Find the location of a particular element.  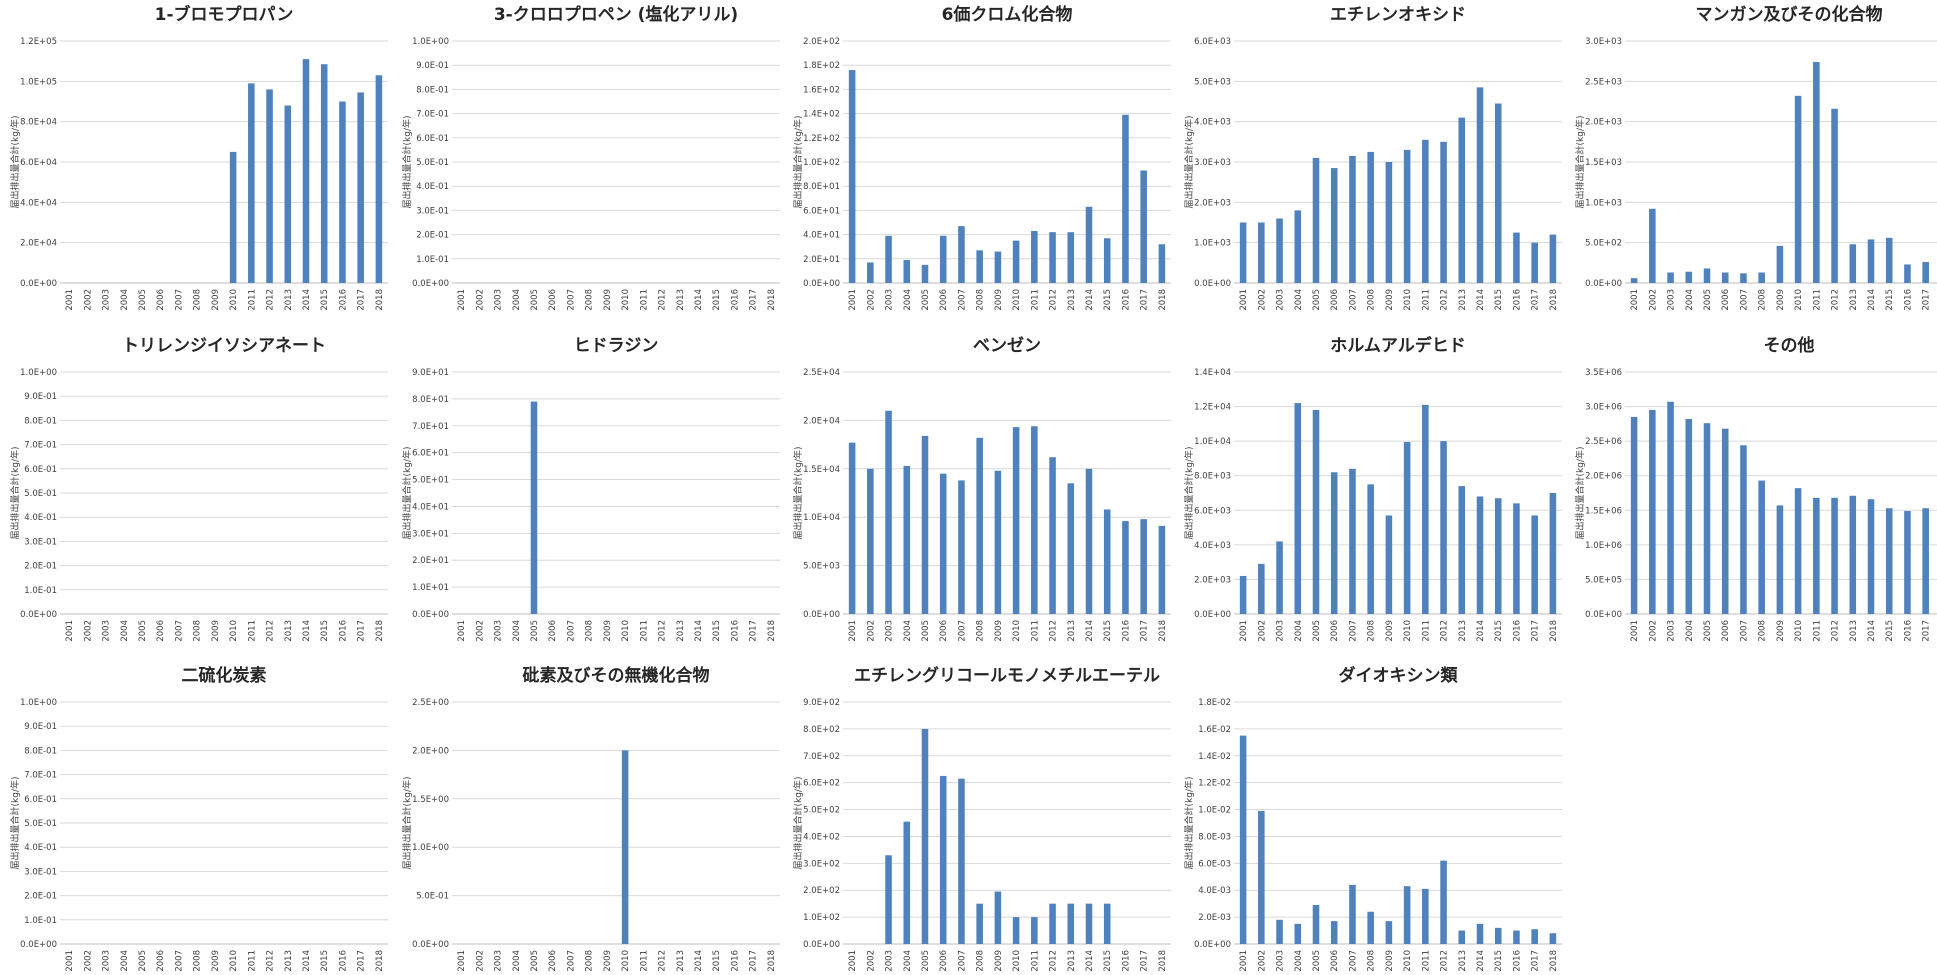

x-tick-label: 2009 is located at coordinates (1781, 631).